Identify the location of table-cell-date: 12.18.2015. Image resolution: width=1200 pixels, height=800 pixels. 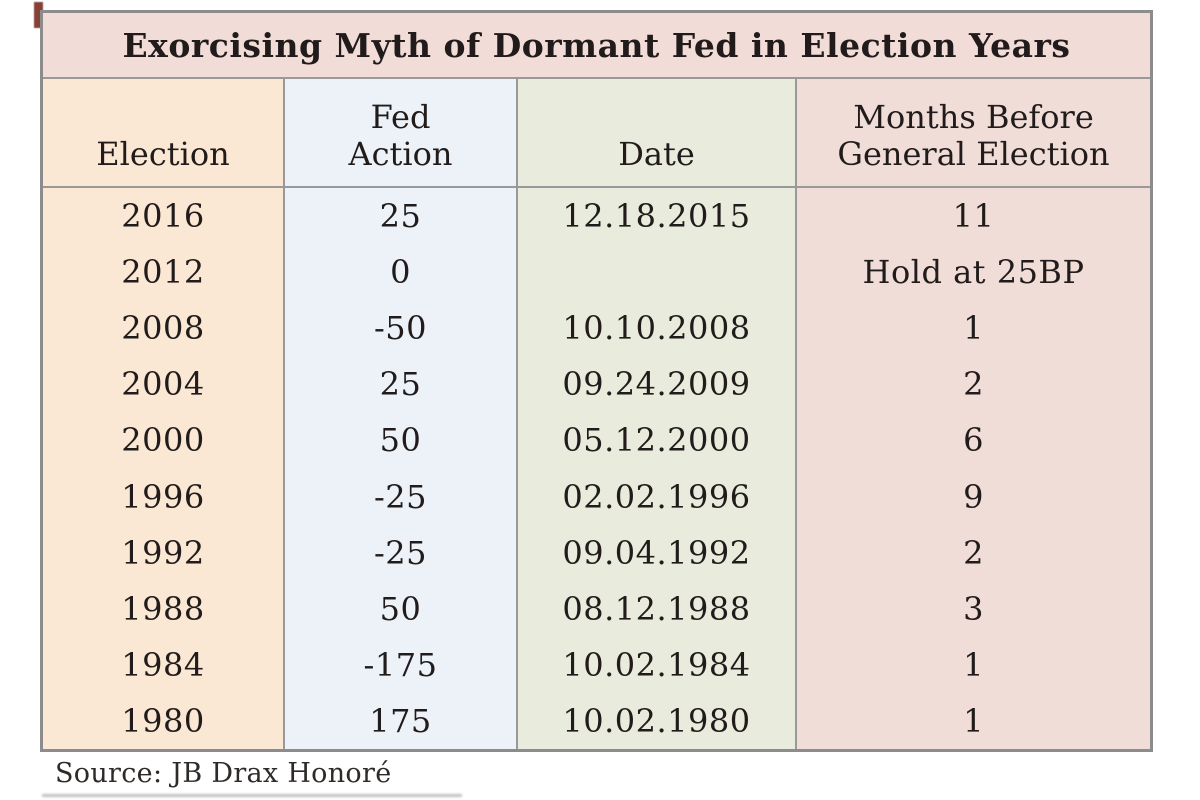
(655, 216).